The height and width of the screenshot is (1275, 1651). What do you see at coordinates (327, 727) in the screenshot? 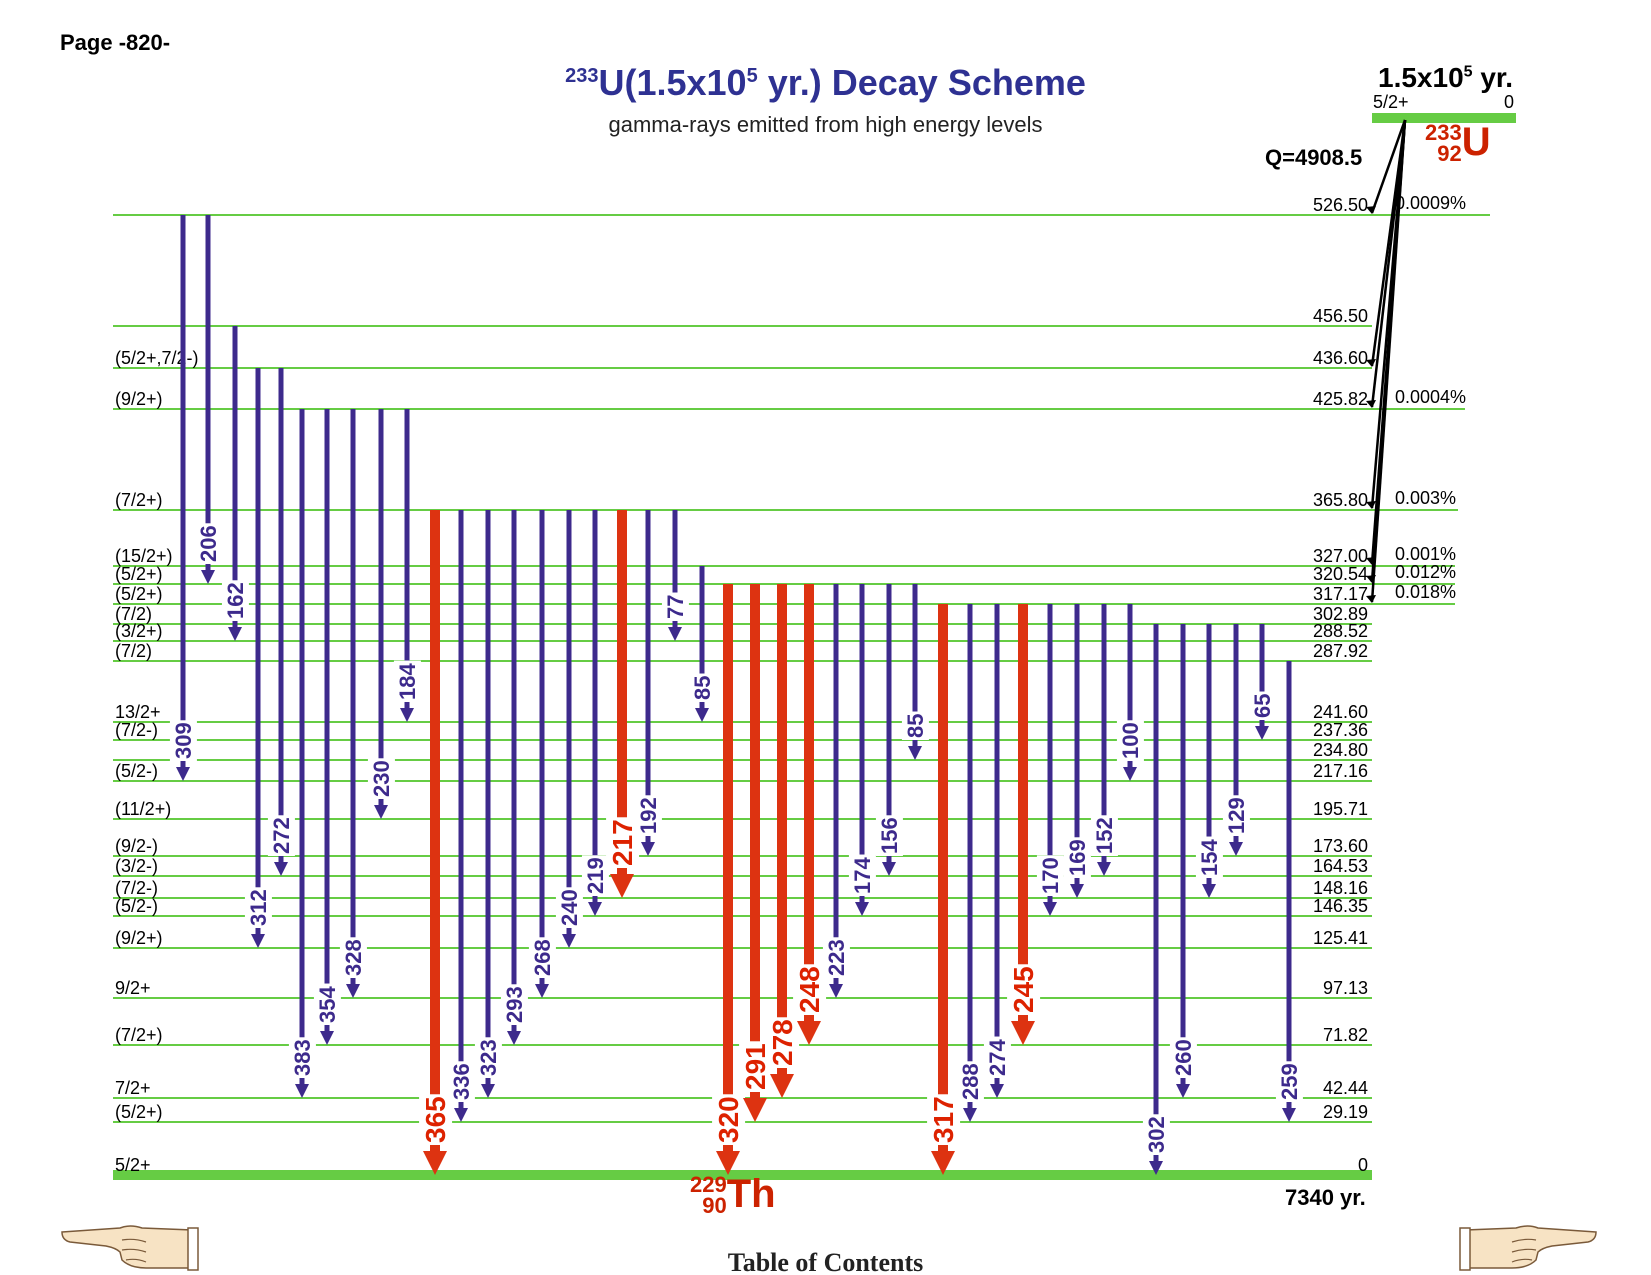
I see `gamma-354-425.82: 354` at bounding box center [327, 727].